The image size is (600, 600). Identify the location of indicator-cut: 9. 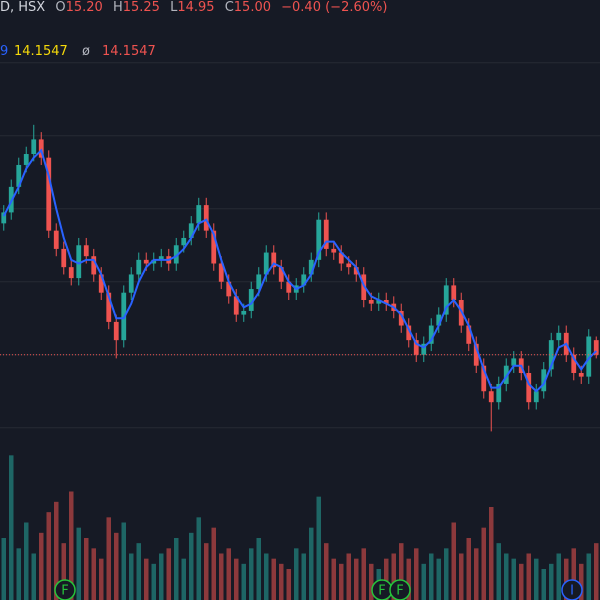
(4, 51).